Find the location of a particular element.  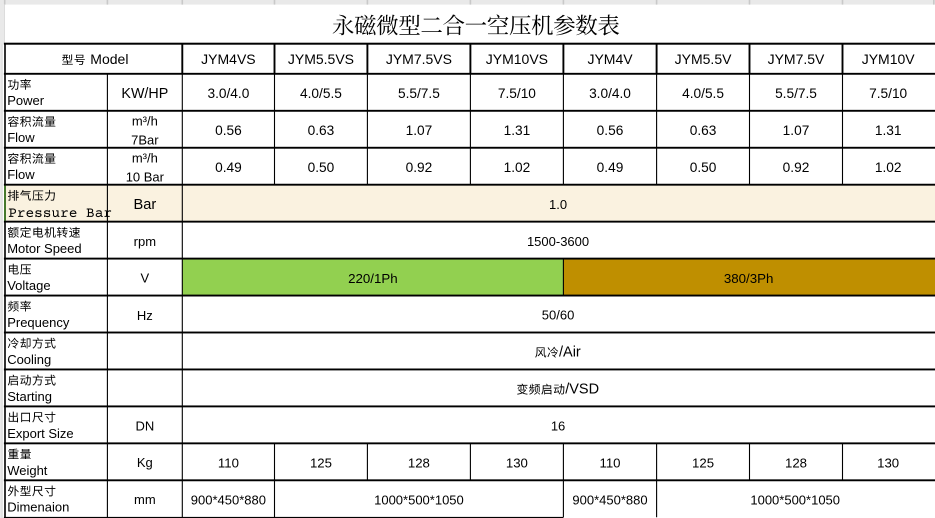

svg-text: Model is located at coordinates (109, 59).